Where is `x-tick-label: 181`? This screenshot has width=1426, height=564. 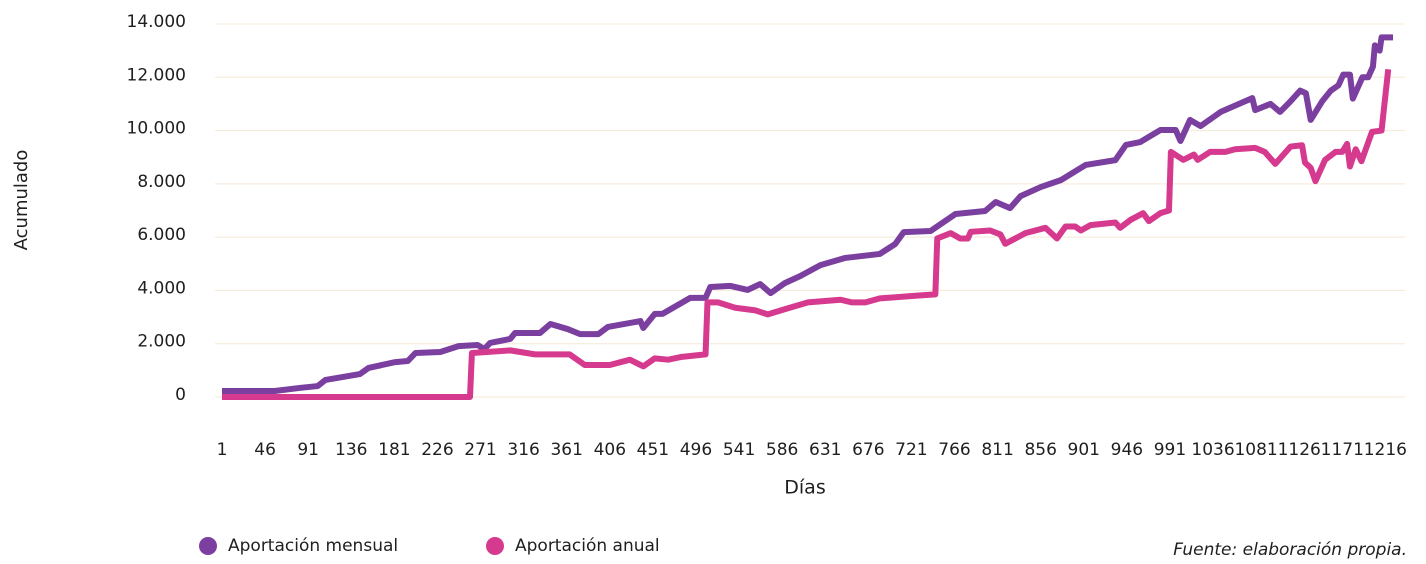 x-tick-label: 181 is located at coordinates (394, 450).